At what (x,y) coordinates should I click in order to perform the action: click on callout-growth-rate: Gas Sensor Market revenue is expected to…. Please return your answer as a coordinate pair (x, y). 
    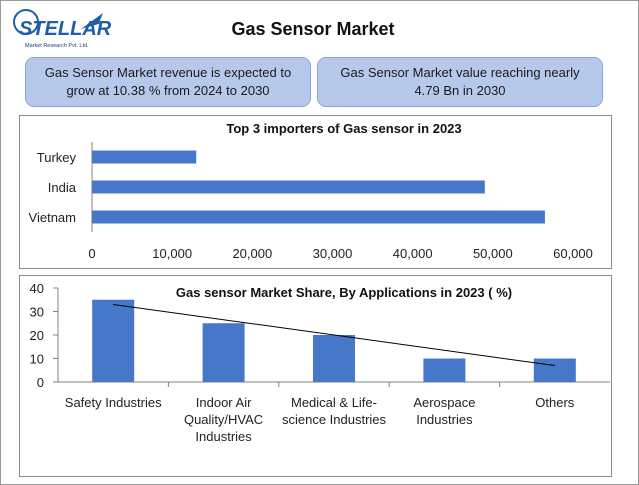
    Looking at the image, I should click on (168, 82).